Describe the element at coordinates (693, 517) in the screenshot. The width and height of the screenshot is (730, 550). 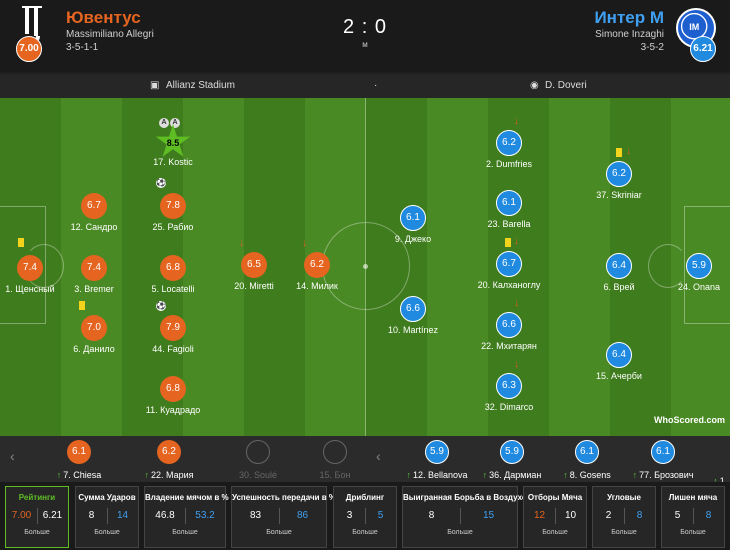
I see `stat-dispossessed: Лишен мяча 5 8 Больше` at that location.